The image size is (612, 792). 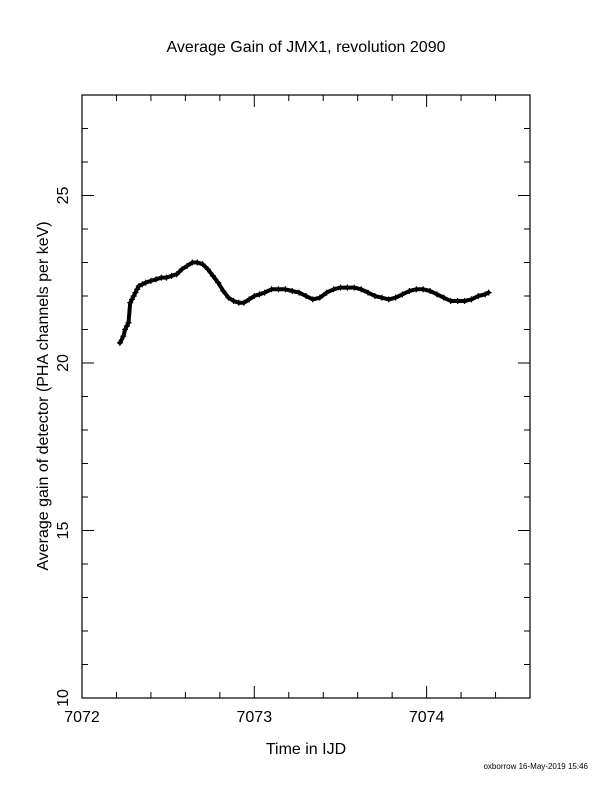 I want to click on x-axis-label: Time in IJD, so click(x=306, y=749).